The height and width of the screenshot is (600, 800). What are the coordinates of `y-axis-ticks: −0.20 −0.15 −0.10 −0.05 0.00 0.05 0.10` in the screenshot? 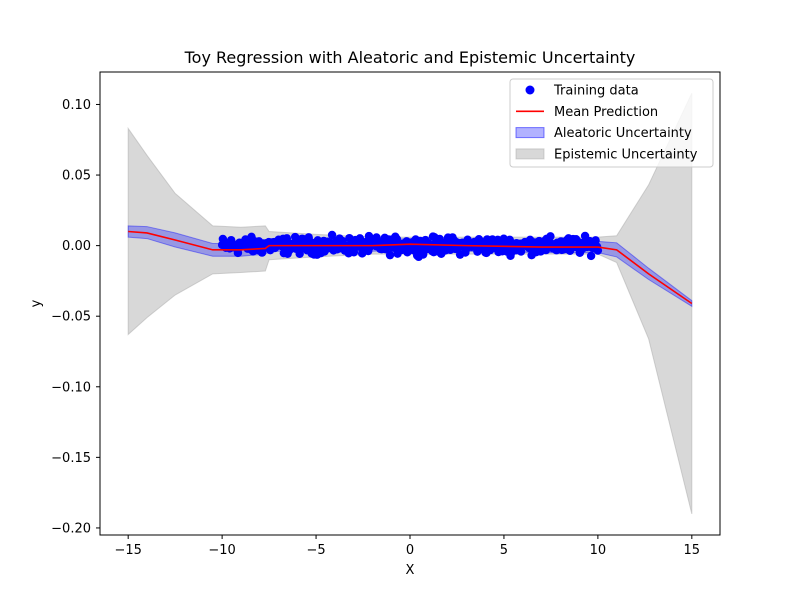 It's located at (75, 317).